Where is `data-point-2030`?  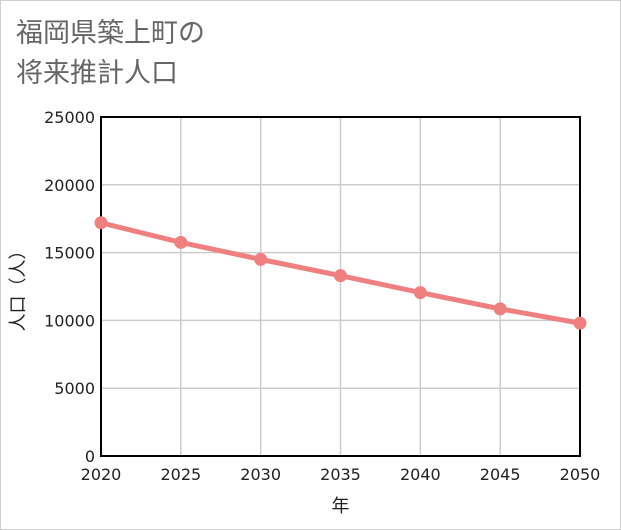 data-point-2030 is located at coordinates (261, 259).